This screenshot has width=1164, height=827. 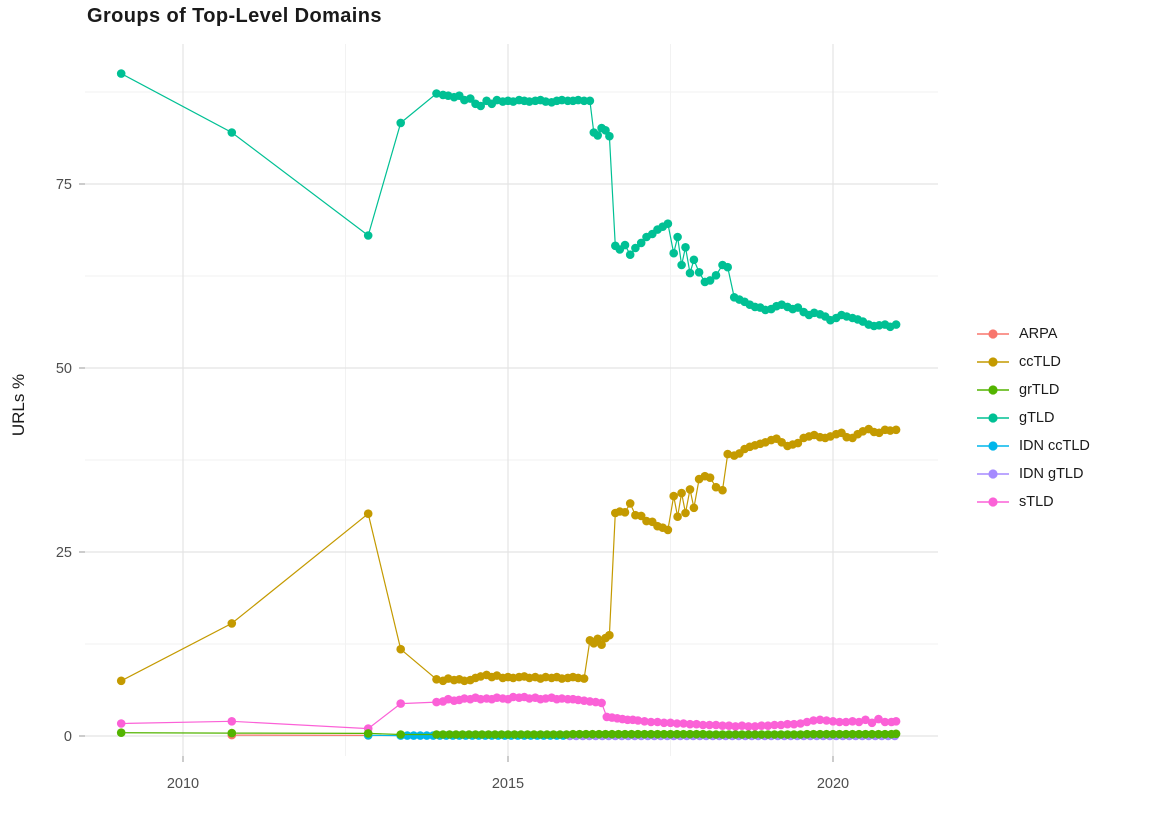 I want to click on y-tick-label-75: 75, so click(x=64, y=185).